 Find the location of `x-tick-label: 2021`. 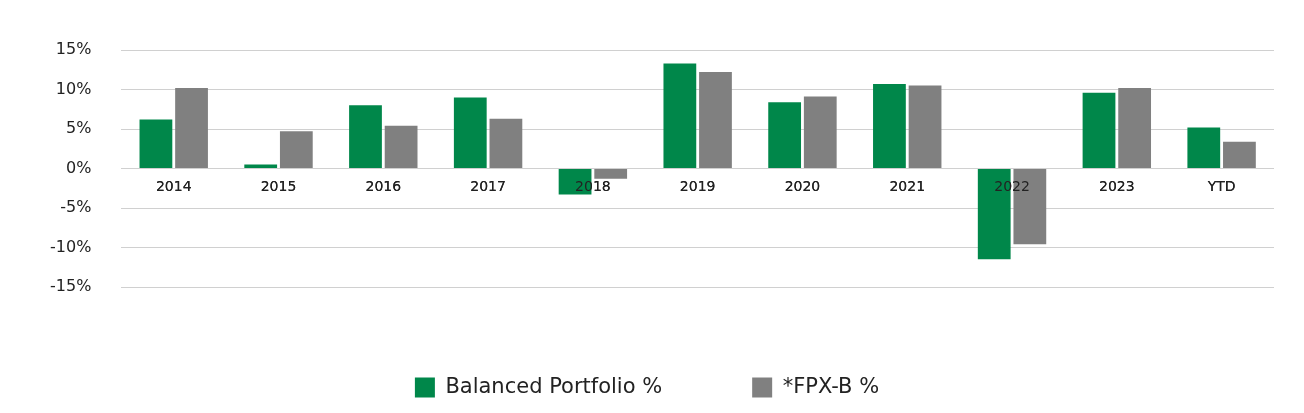

x-tick-label: 2021 is located at coordinates (907, 185).